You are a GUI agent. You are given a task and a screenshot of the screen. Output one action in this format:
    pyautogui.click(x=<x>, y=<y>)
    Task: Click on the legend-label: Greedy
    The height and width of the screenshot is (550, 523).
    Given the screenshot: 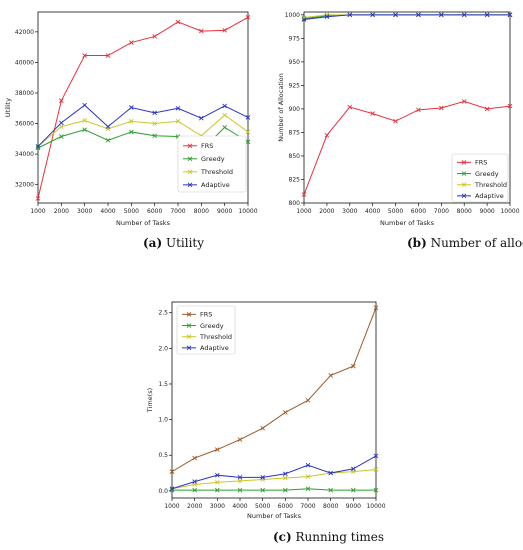 What is the action you would take?
    pyautogui.click(x=213, y=159)
    